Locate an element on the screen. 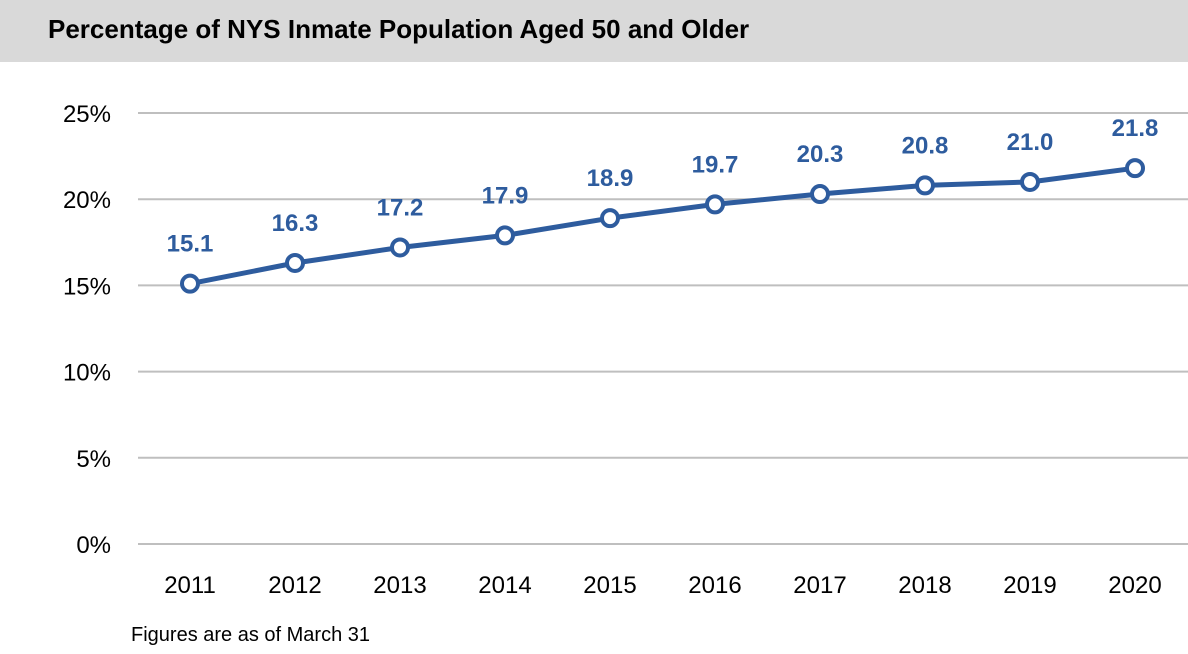 Image resolution: width=1188 pixels, height=654 pixels. data-label: 20.3 is located at coordinates (820, 154).